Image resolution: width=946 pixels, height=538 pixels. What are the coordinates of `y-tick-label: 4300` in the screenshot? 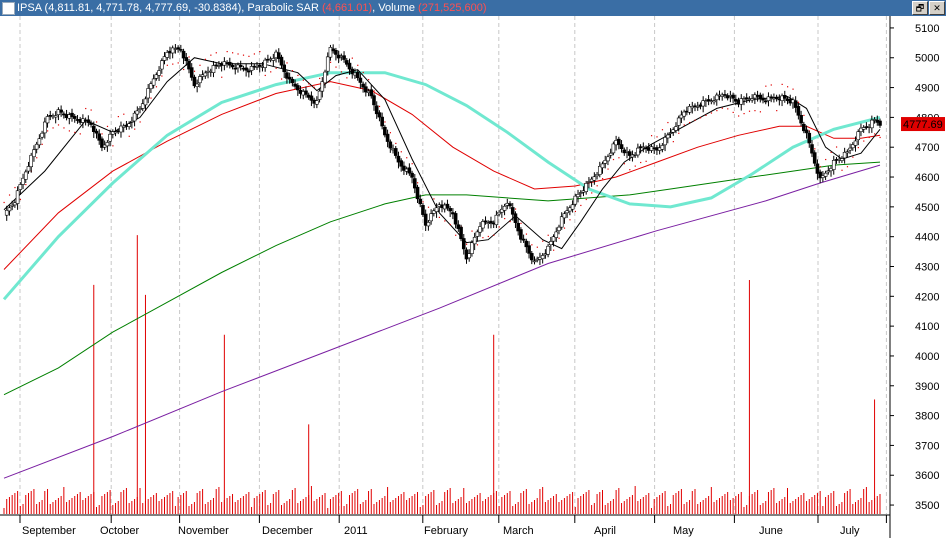 It's located at (927, 267).